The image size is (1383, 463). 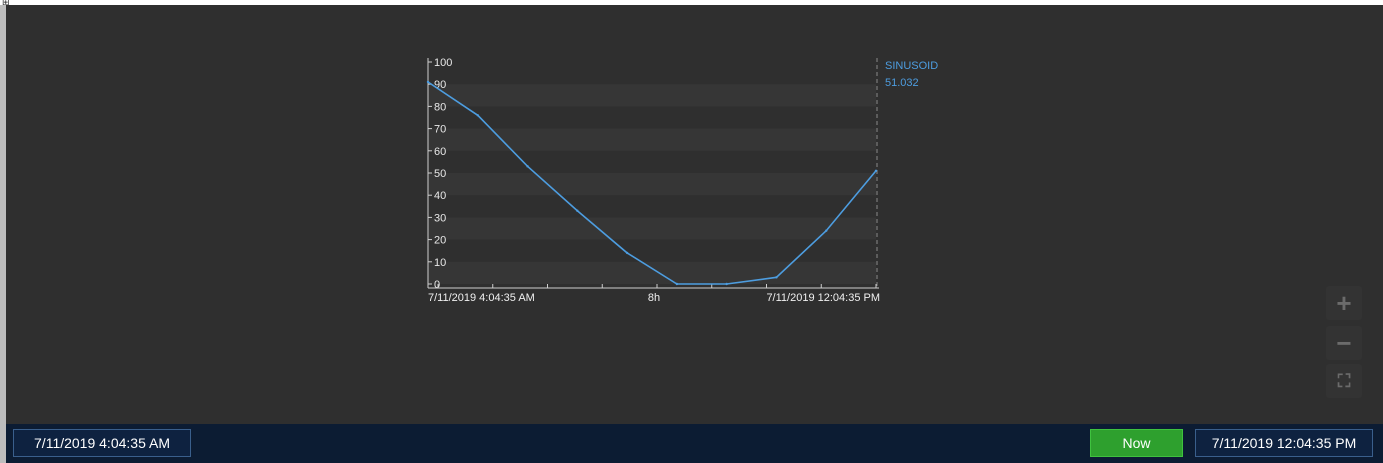 What do you see at coordinates (440, 263) in the screenshot?
I see `y-tick-label: 10` at bounding box center [440, 263].